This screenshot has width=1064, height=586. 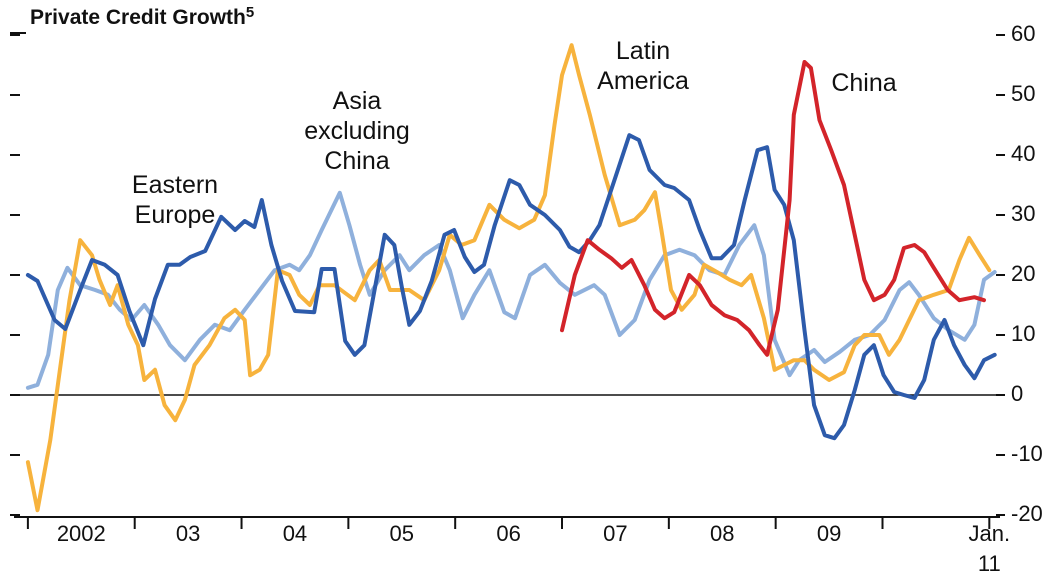 What do you see at coordinates (508, 533) in the screenshot?
I see `x-tick-label: 06` at bounding box center [508, 533].